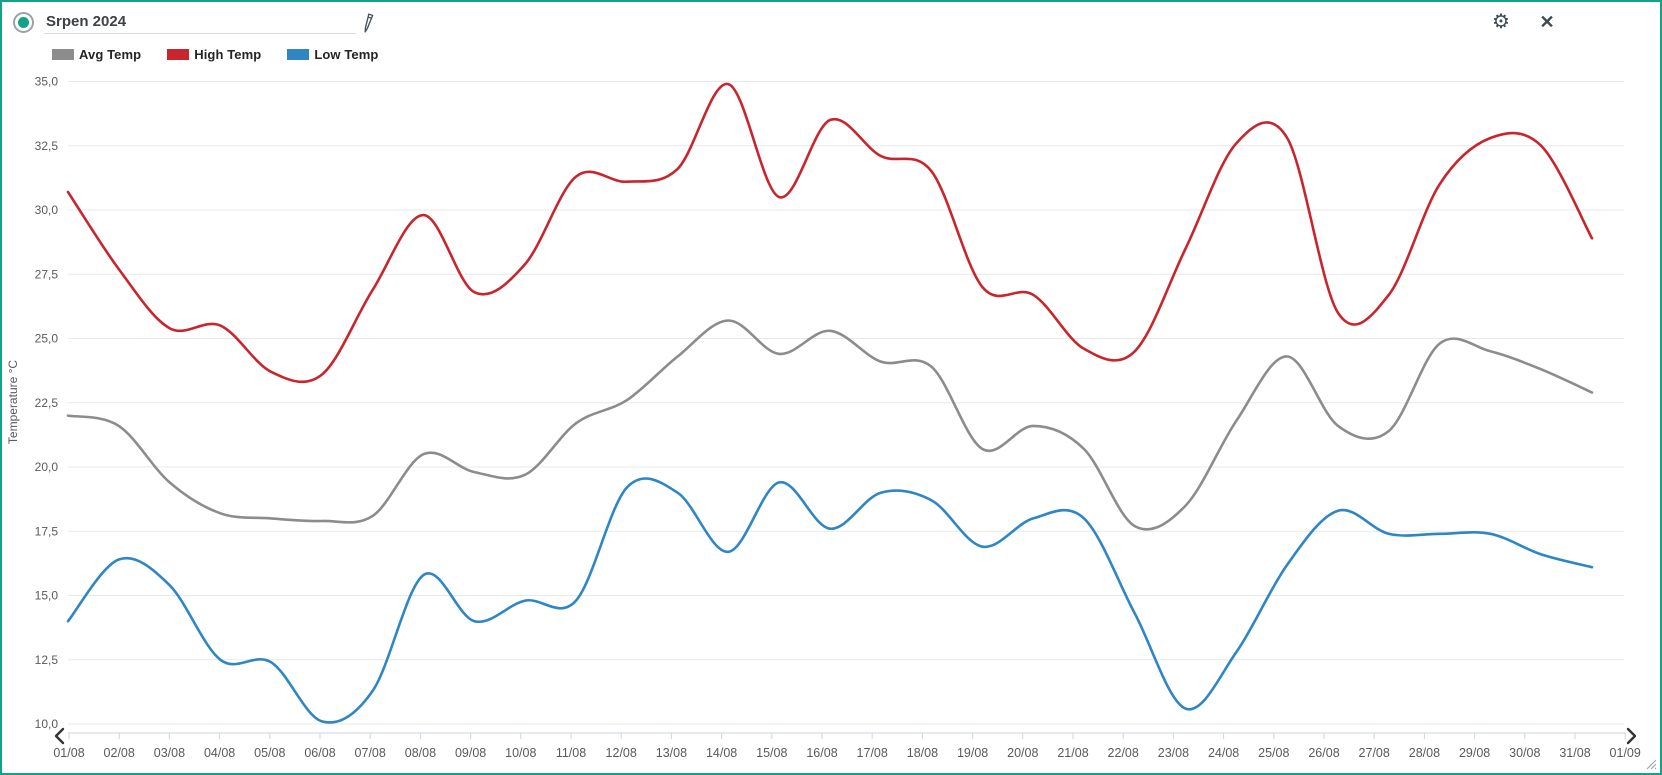 This screenshot has width=1662, height=775. What do you see at coordinates (47, 146) in the screenshot?
I see `y-tick-label: 32,5` at bounding box center [47, 146].